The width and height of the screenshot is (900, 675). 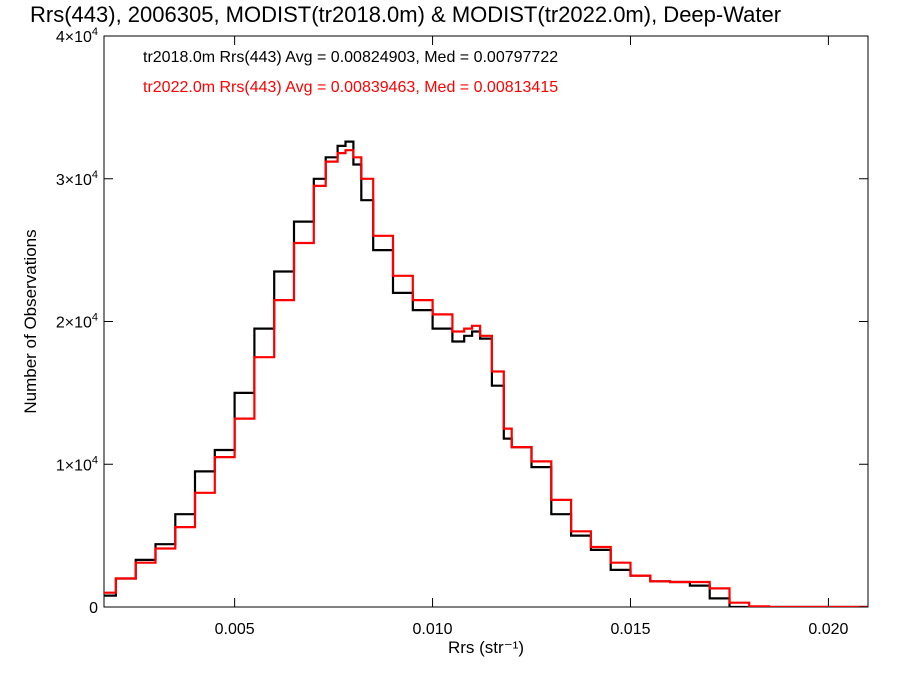 What do you see at coordinates (93, 608) in the screenshot?
I see `y-tick-label: 0` at bounding box center [93, 608].